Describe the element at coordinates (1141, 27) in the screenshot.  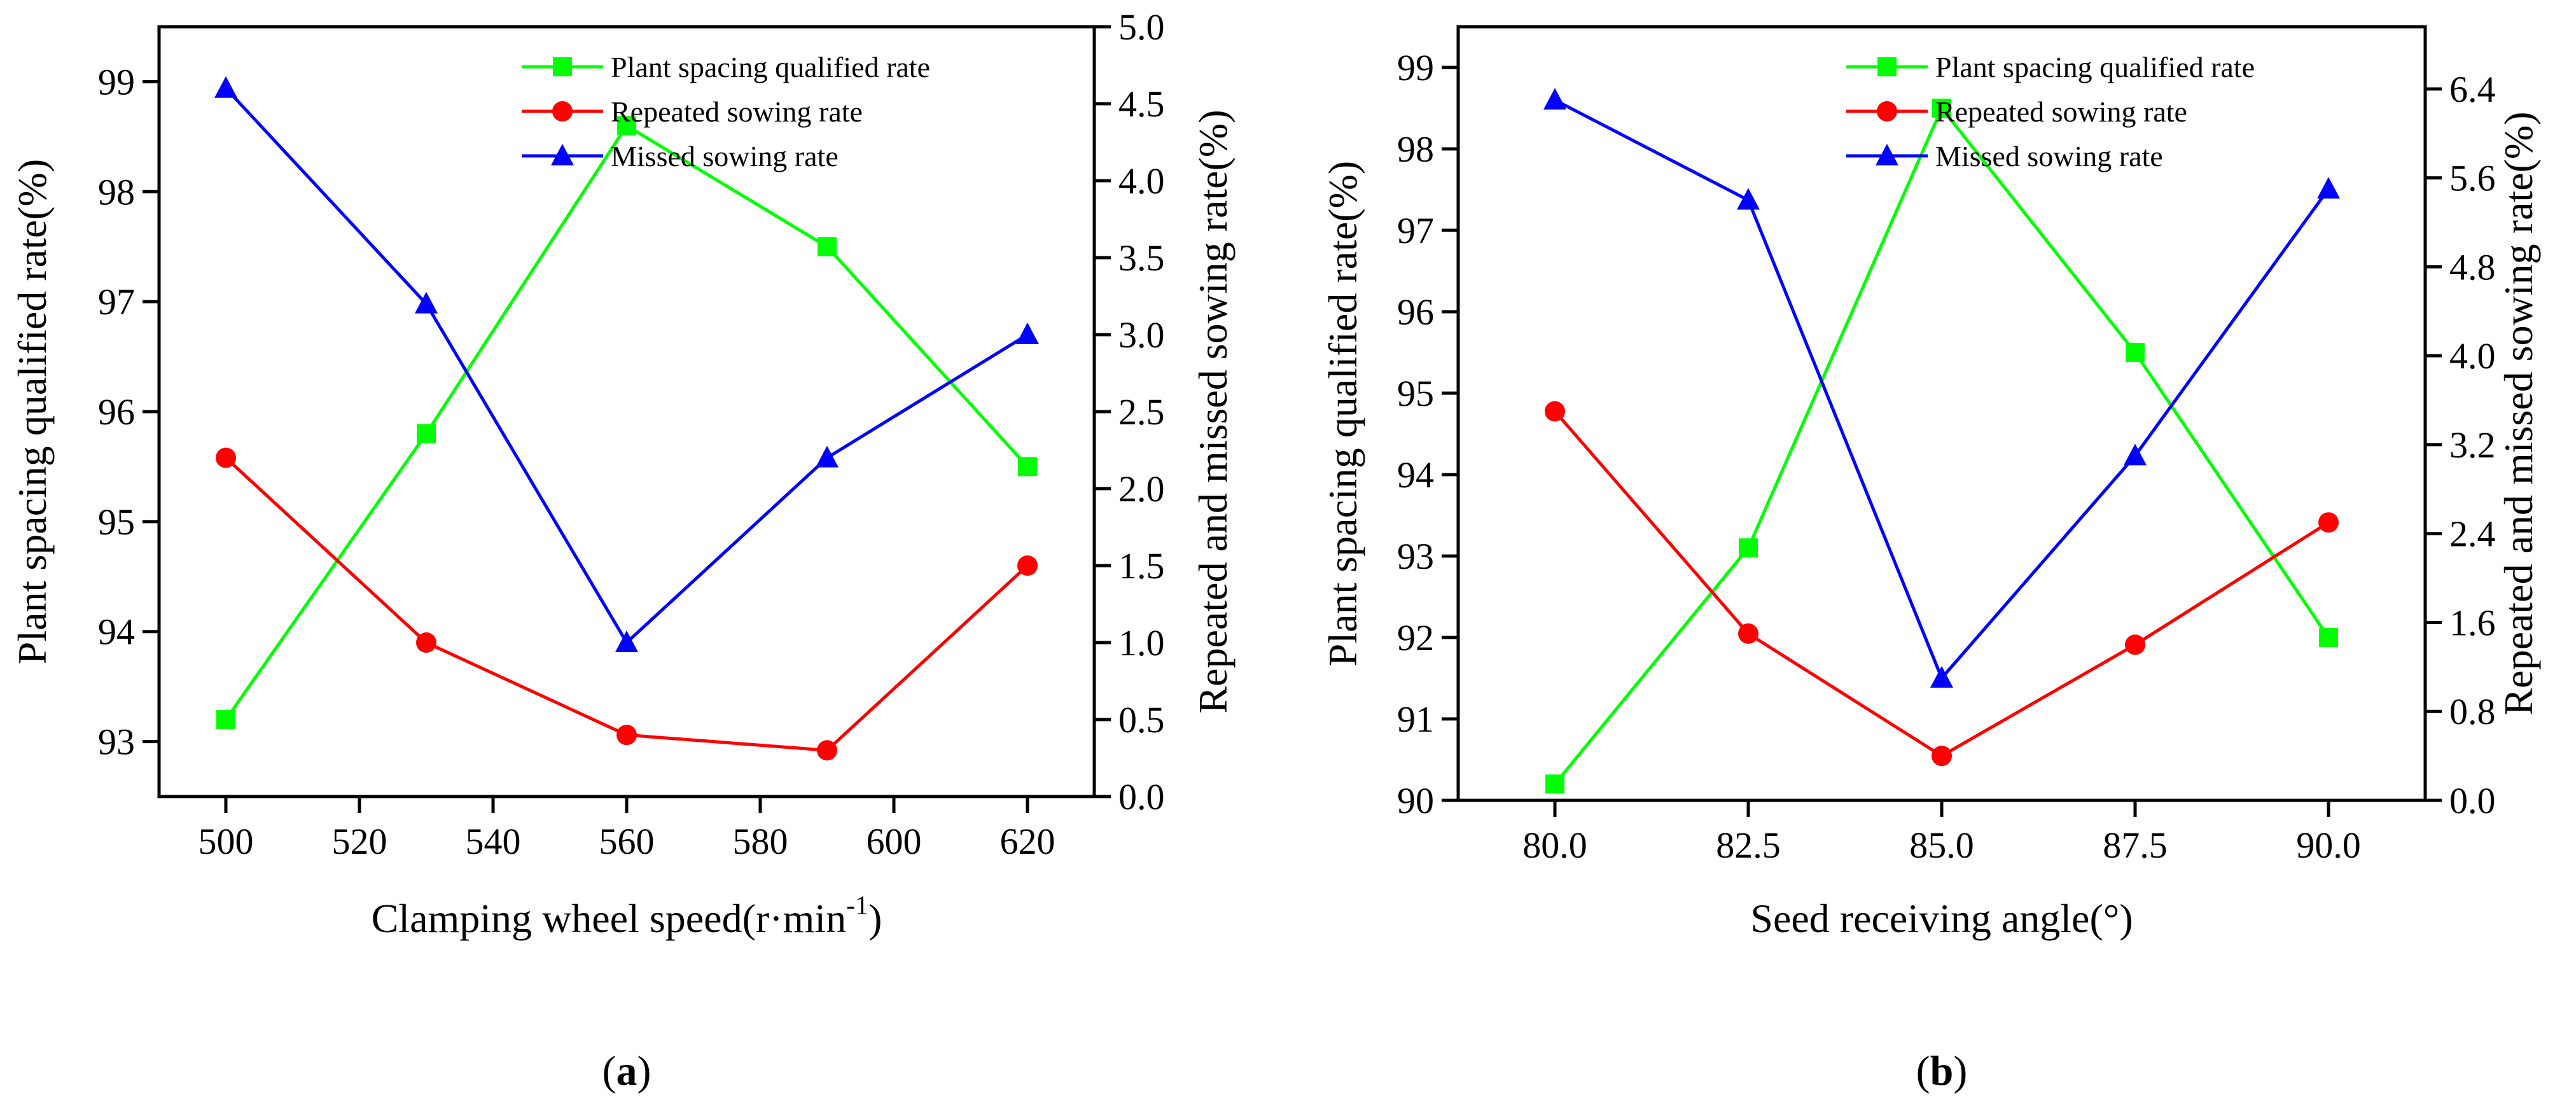
I see `y2-tick-label: 5.0` at that location.